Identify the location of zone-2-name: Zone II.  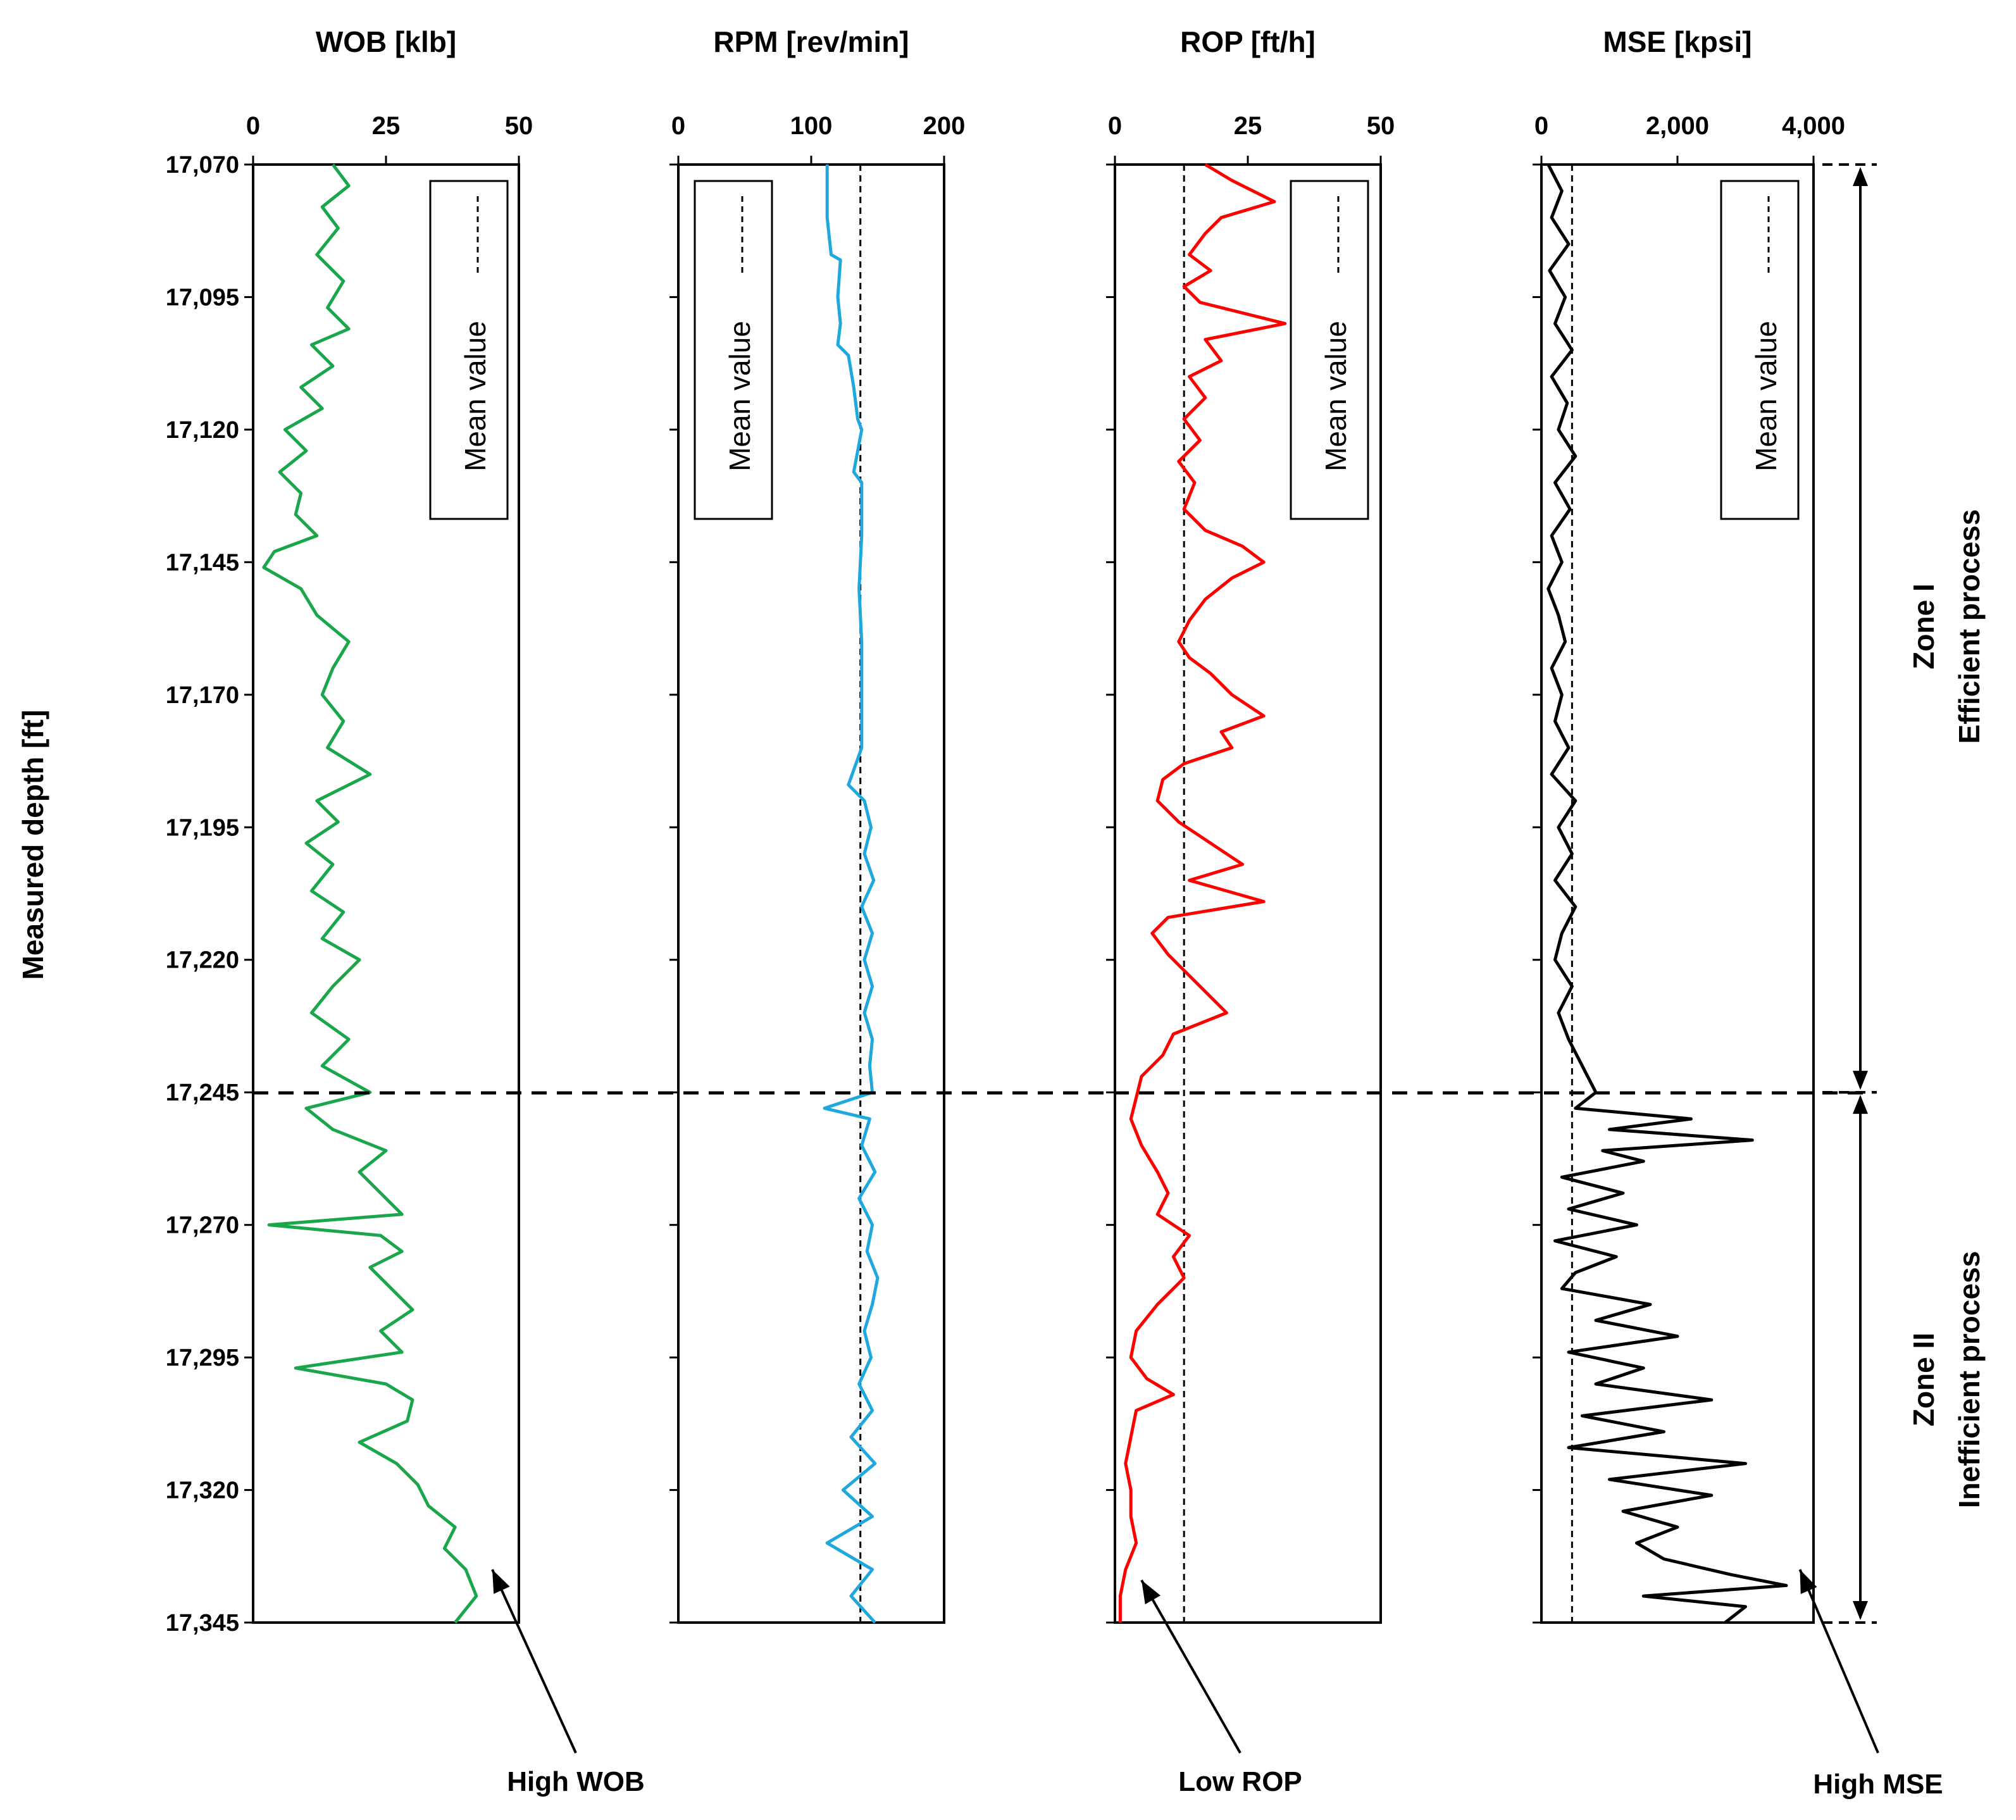
(1924, 1379).